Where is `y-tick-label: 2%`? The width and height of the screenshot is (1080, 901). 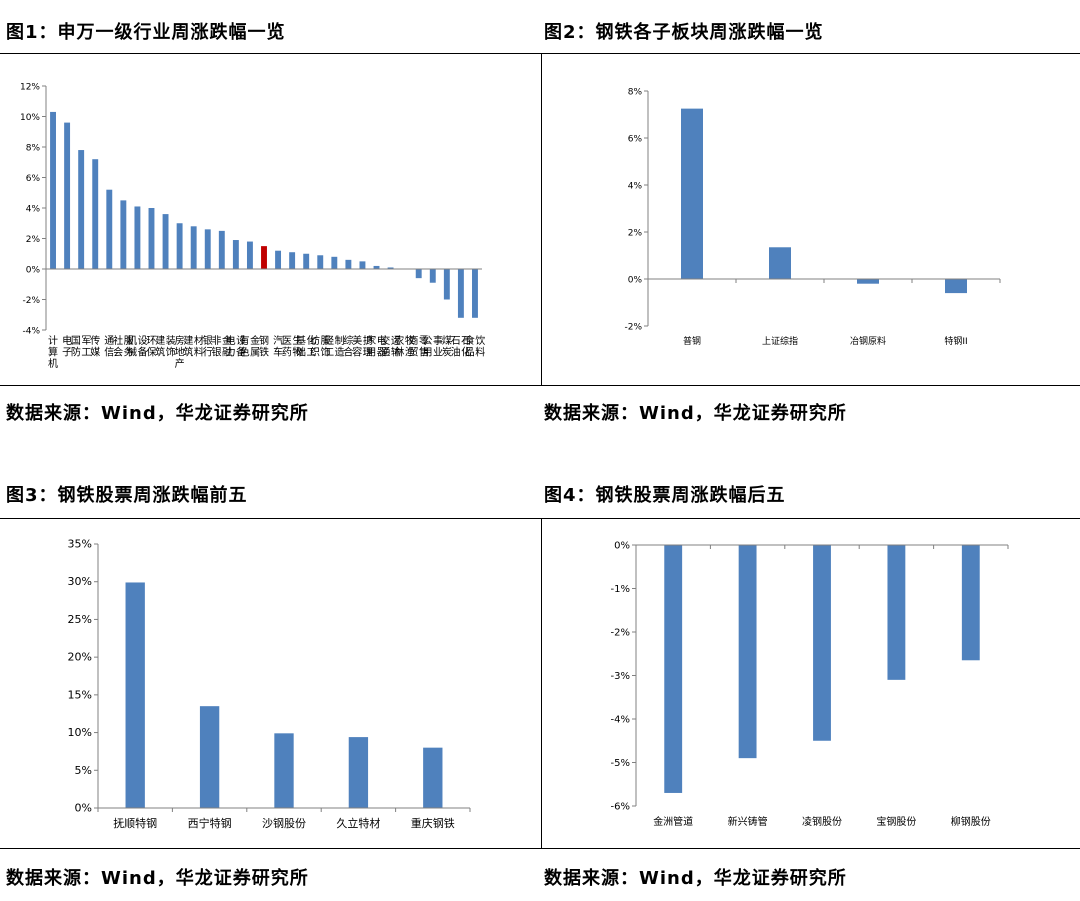
y-tick-label: 2% is located at coordinates (33, 240).